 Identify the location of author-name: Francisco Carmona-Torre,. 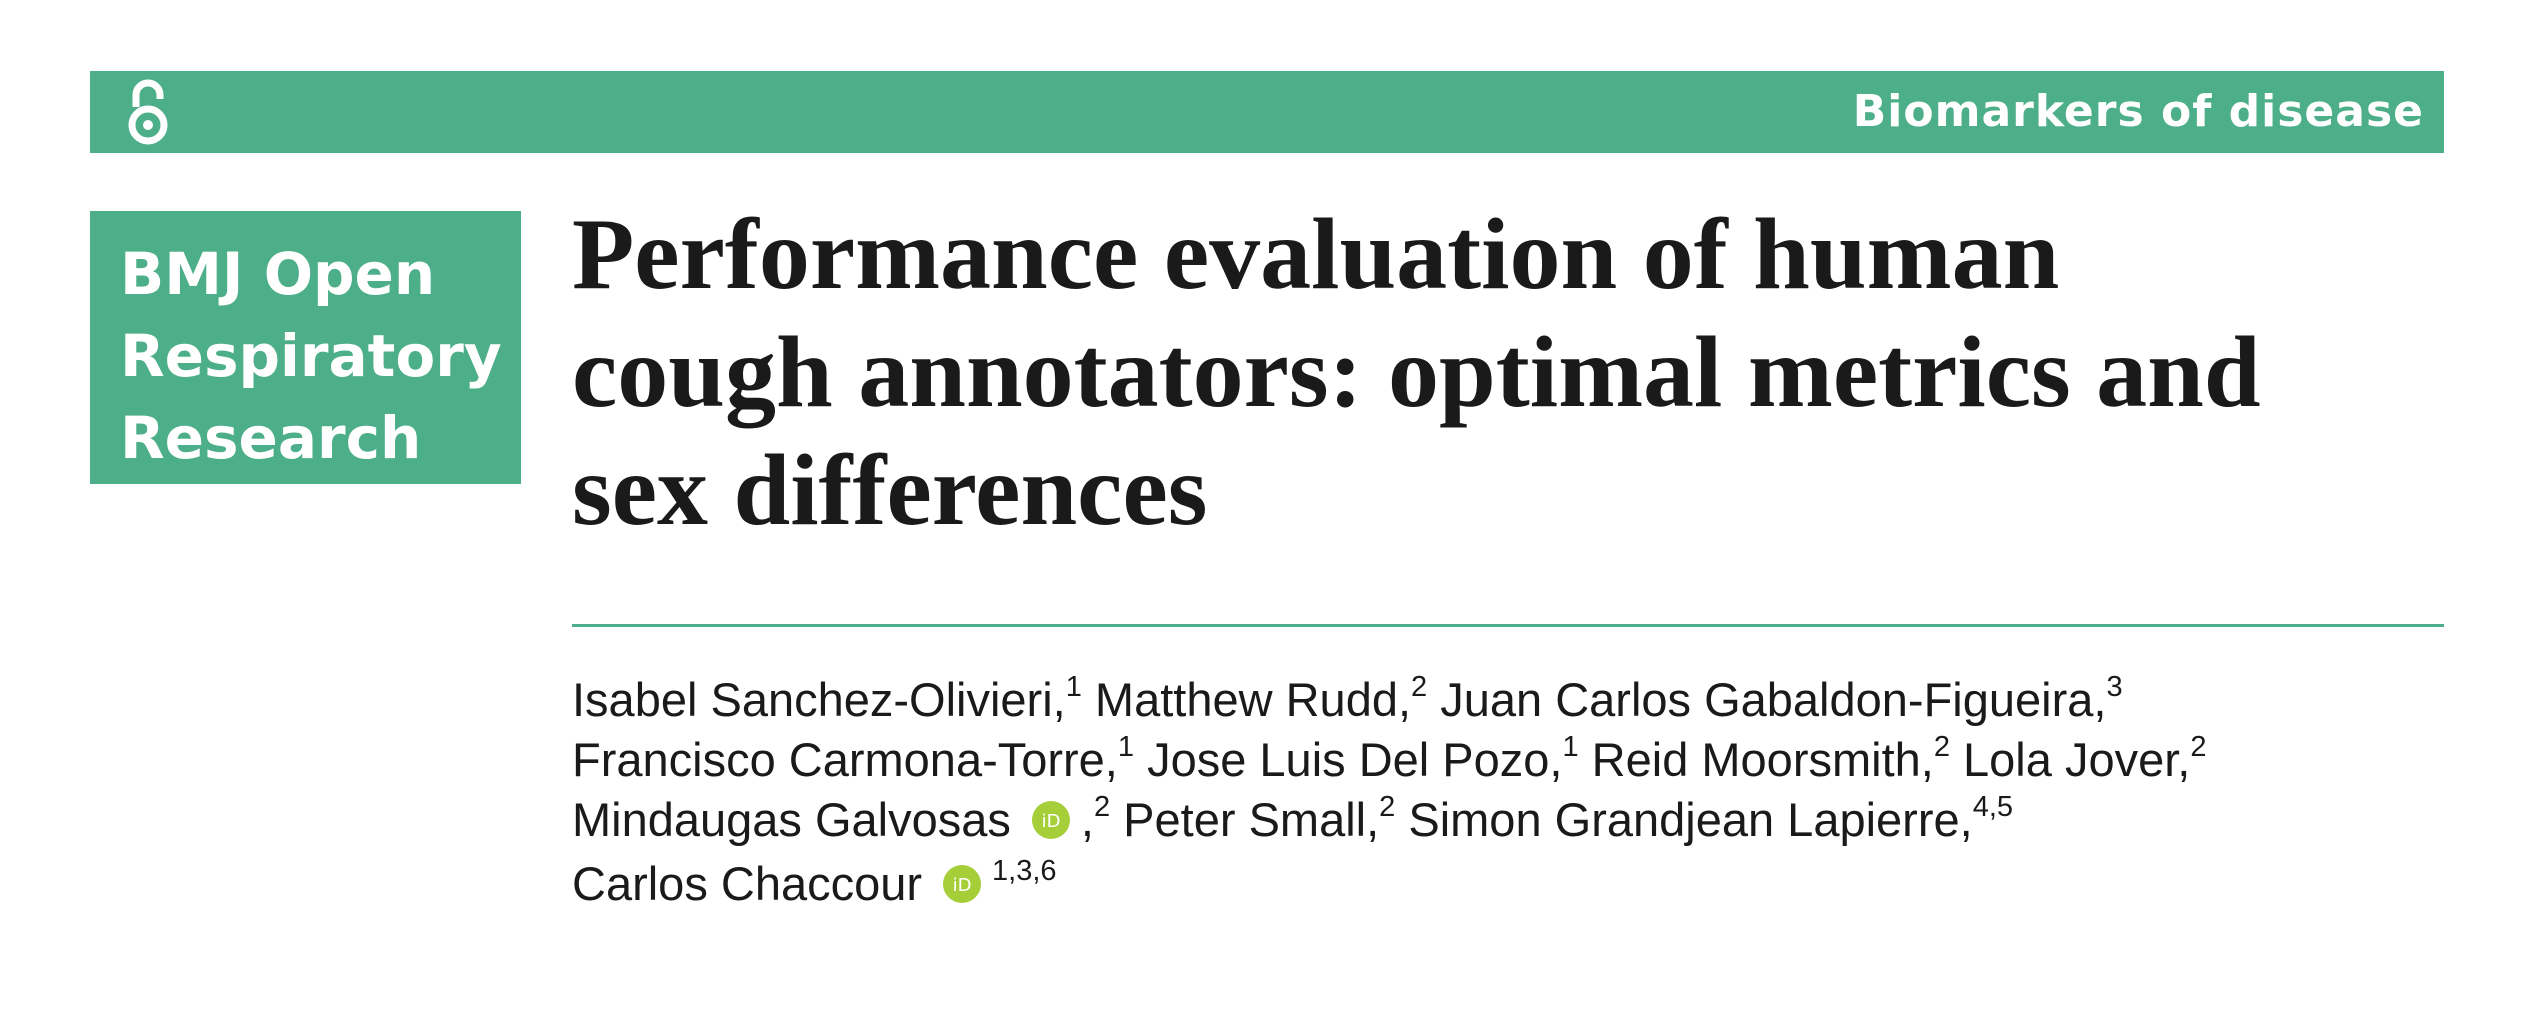
(845, 759).